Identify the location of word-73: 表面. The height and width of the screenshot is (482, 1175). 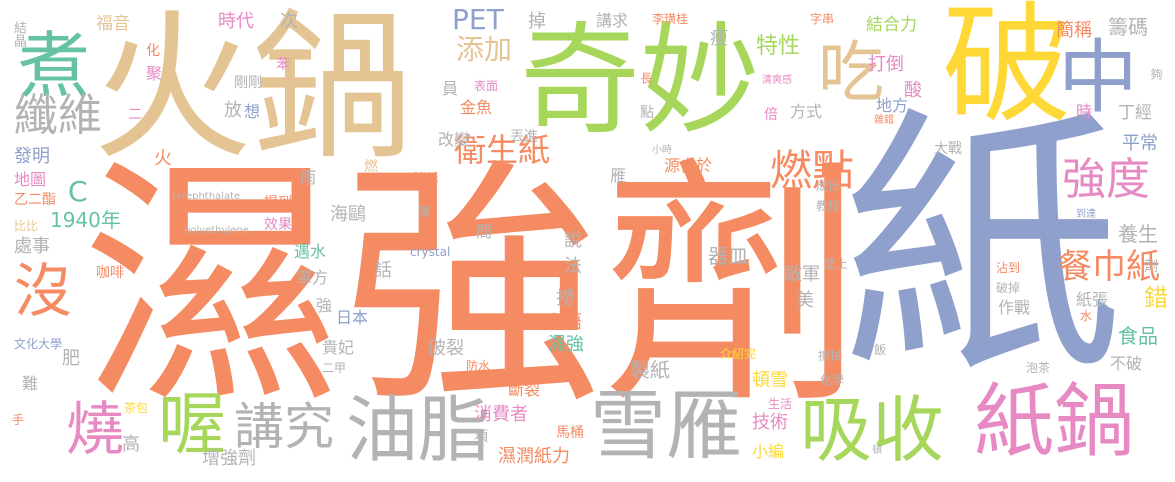
(486, 86).